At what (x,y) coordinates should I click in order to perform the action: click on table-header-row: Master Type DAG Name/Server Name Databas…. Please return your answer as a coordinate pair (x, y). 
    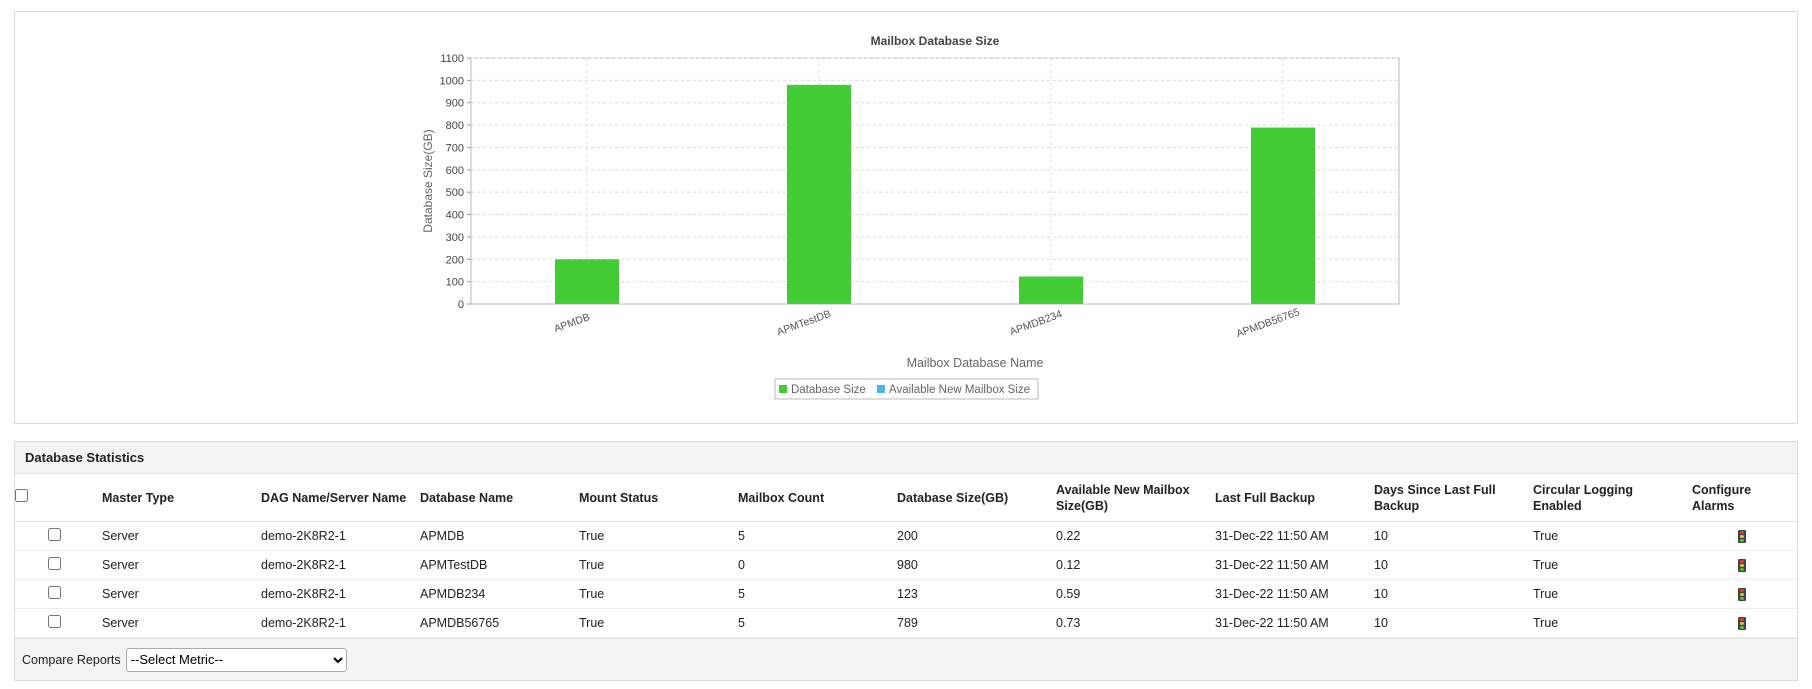
    Looking at the image, I should click on (907, 498).